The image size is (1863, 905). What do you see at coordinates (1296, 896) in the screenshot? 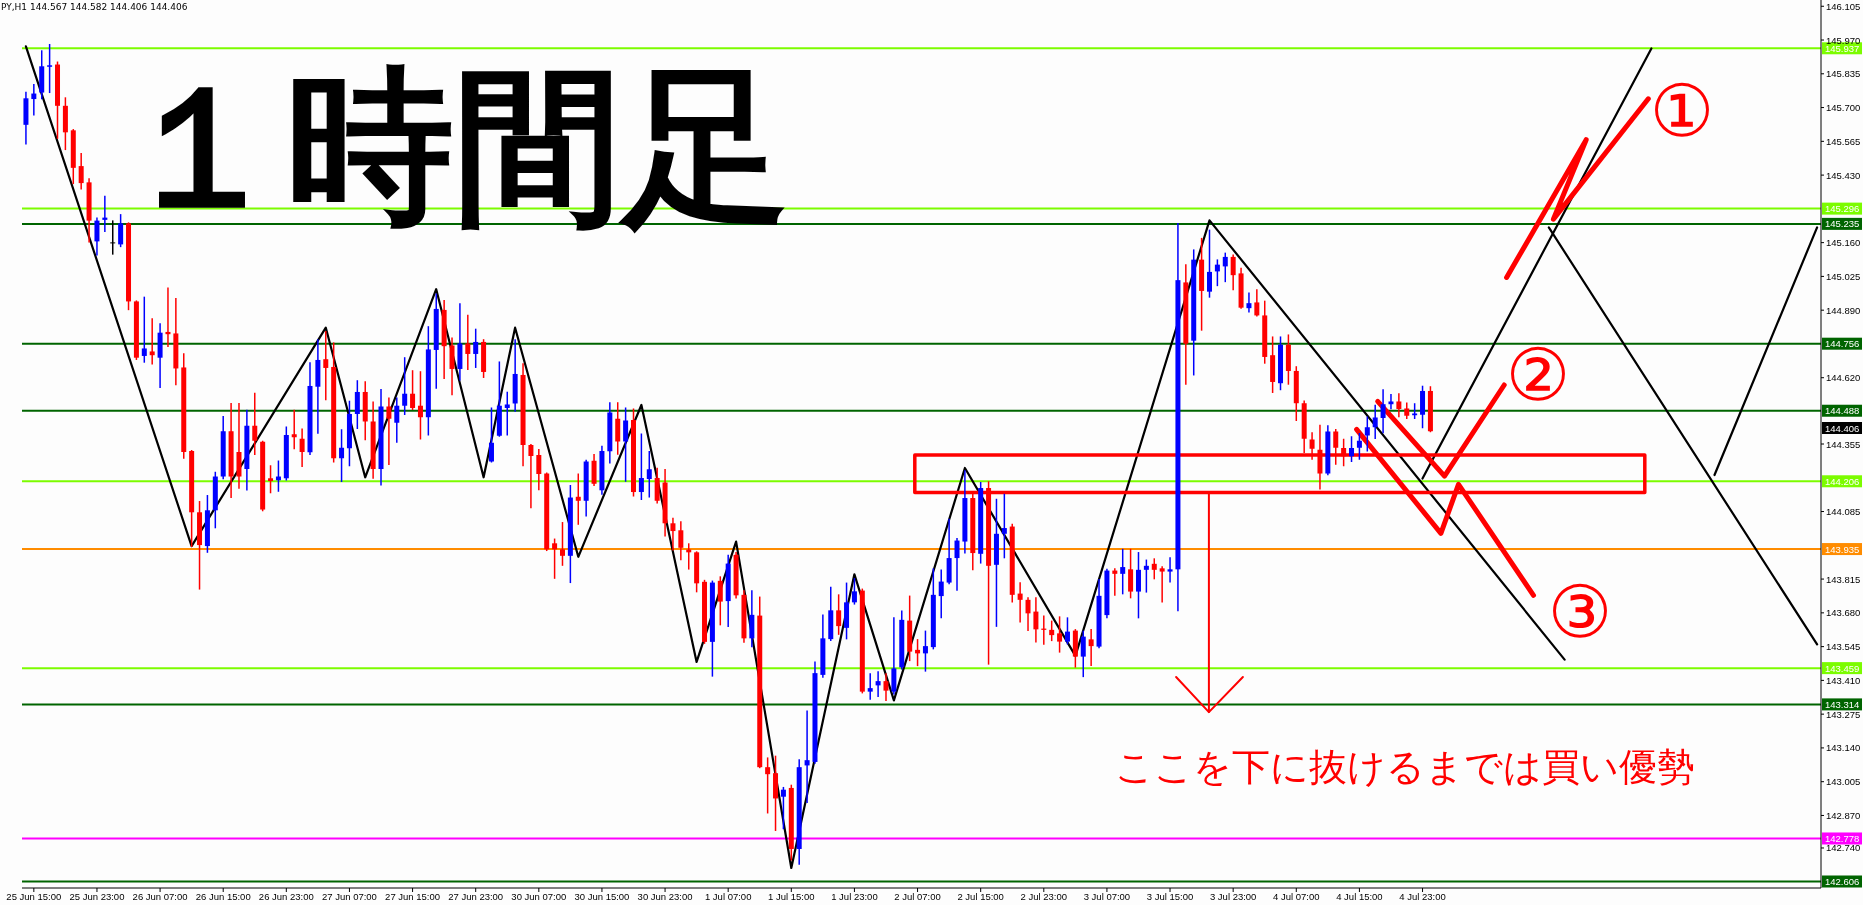
I see `x-tick-label: 4 Jul 07:00` at bounding box center [1296, 896].